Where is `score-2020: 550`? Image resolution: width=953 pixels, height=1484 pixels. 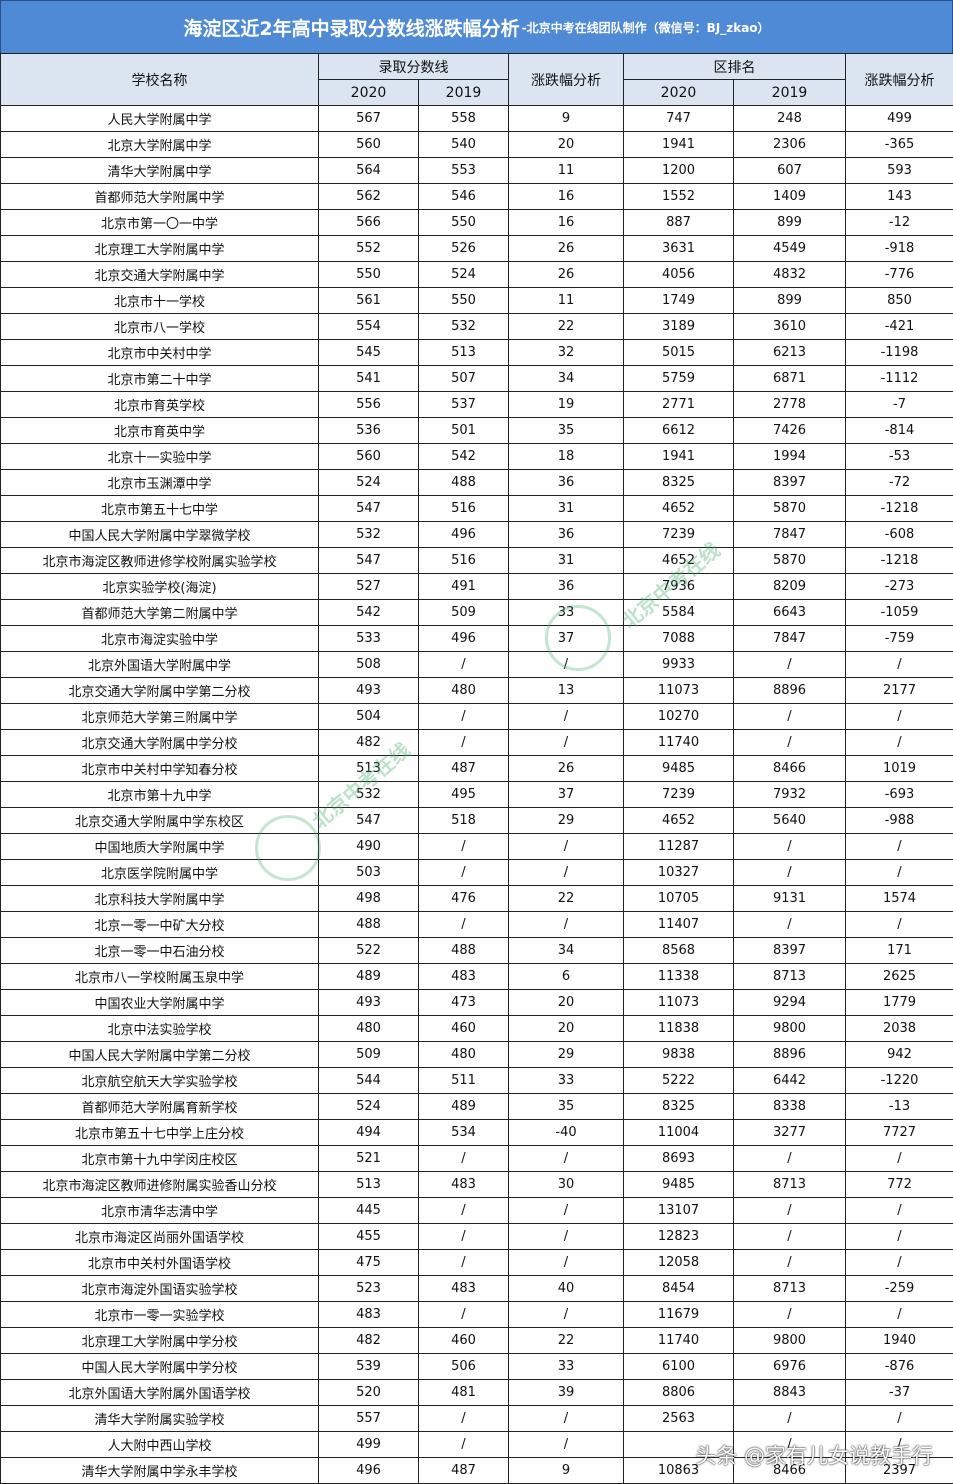 score-2020: 550 is located at coordinates (368, 274).